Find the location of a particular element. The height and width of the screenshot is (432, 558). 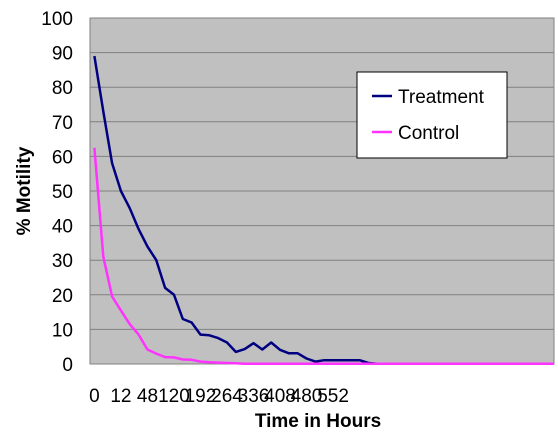

y-tick-label: 70 is located at coordinates (62, 123).